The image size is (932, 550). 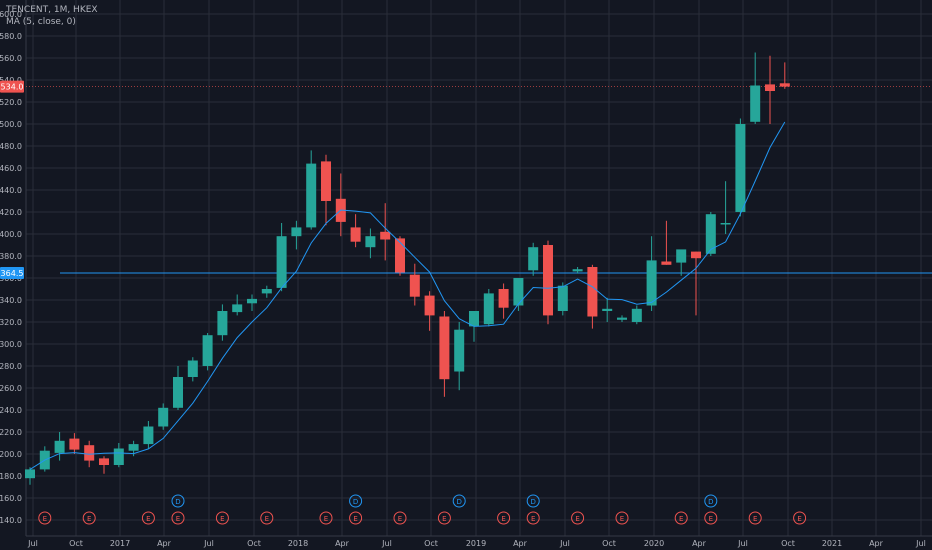 What do you see at coordinates (11, 168) in the screenshot?
I see `y-tick-label: 460.0` at bounding box center [11, 168].